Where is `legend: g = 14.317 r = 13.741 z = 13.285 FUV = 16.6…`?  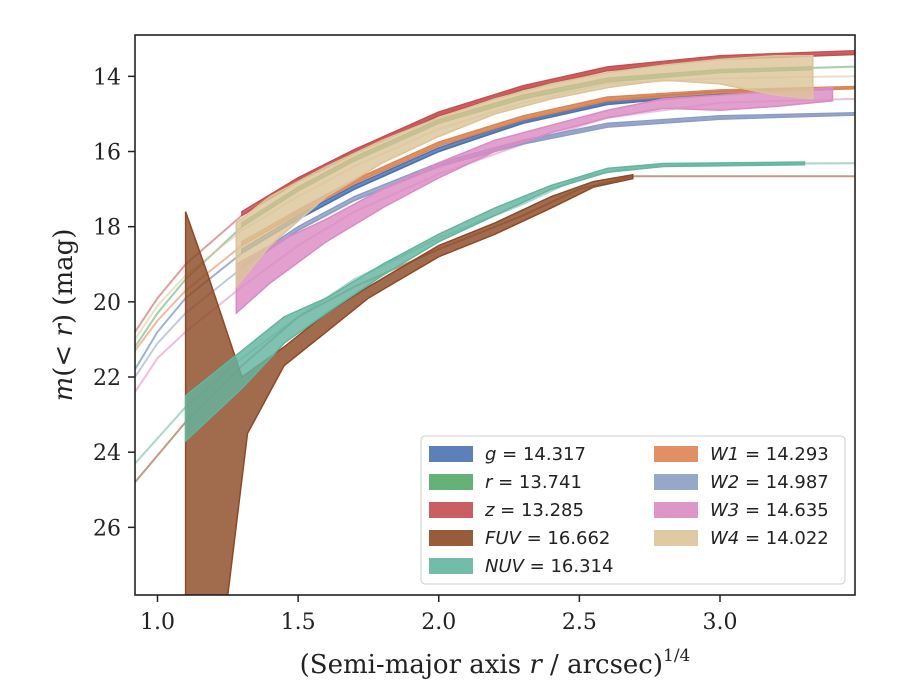 legend: g = 14.317 r = 13.741 z = 13.285 FUV = 16.6… is located at coordinates (633, 510).